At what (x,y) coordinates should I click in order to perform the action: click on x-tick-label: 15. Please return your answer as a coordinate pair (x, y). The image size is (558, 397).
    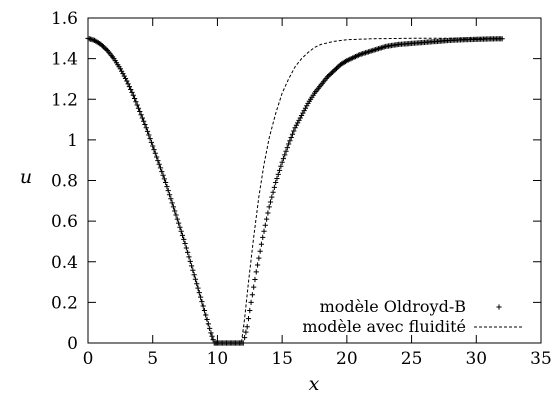
    Looking at the image, I should click on (282, 359).